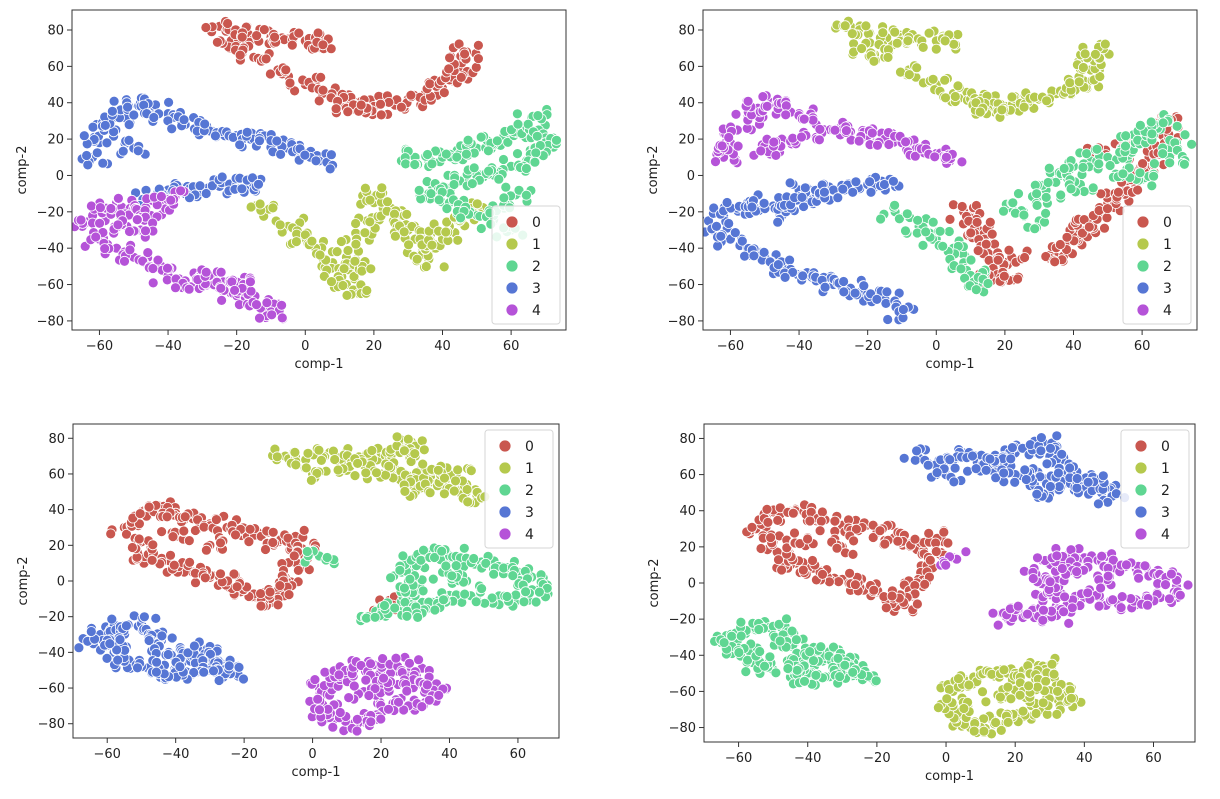 The height and width of the screenshot is (799, 1220). What do you see at coordinates (1165, 469) in the screenshot?
I see `legend-label-1: 1` at bounding box center [1165, 469].